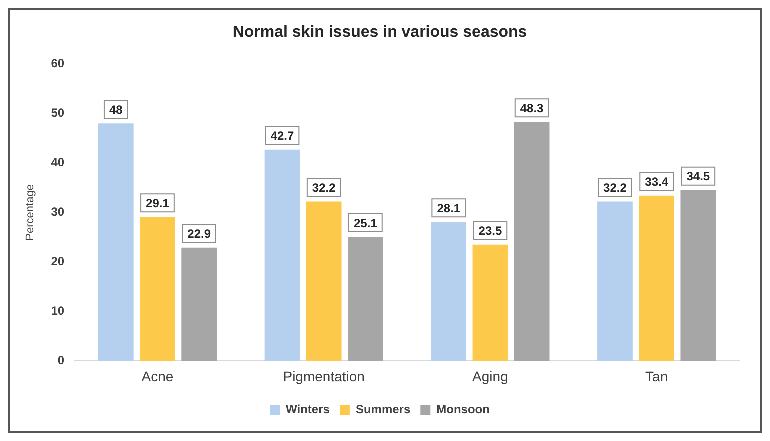 This screenshot has width=770, height=441. What do you see at coordinates (58, 261) in the screenshot?
I see `y-tick-label: 20` at bounding box center [58, 261].